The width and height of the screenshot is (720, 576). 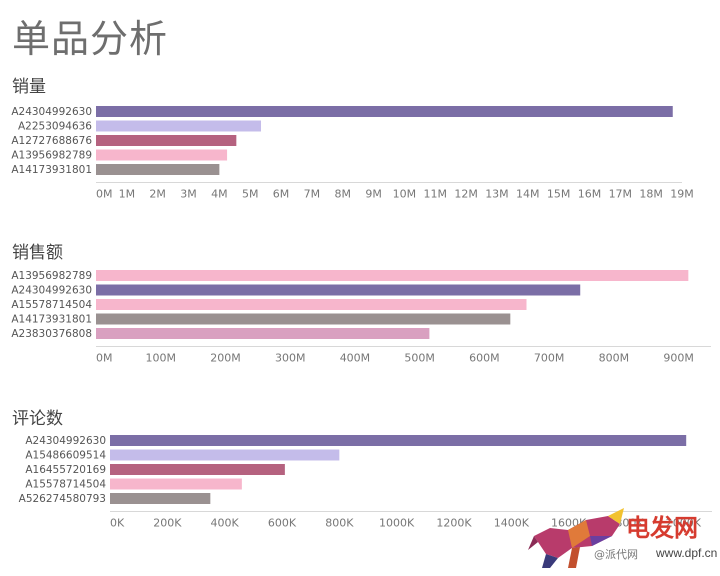 I want to click on watermark-brand: 电发网, so click(x=662, y=528).